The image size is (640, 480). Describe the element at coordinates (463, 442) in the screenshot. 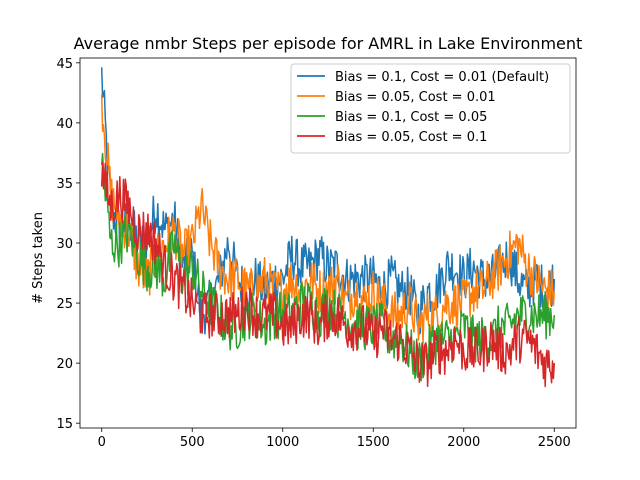

I see `x-tick-label: 2000` at that location.